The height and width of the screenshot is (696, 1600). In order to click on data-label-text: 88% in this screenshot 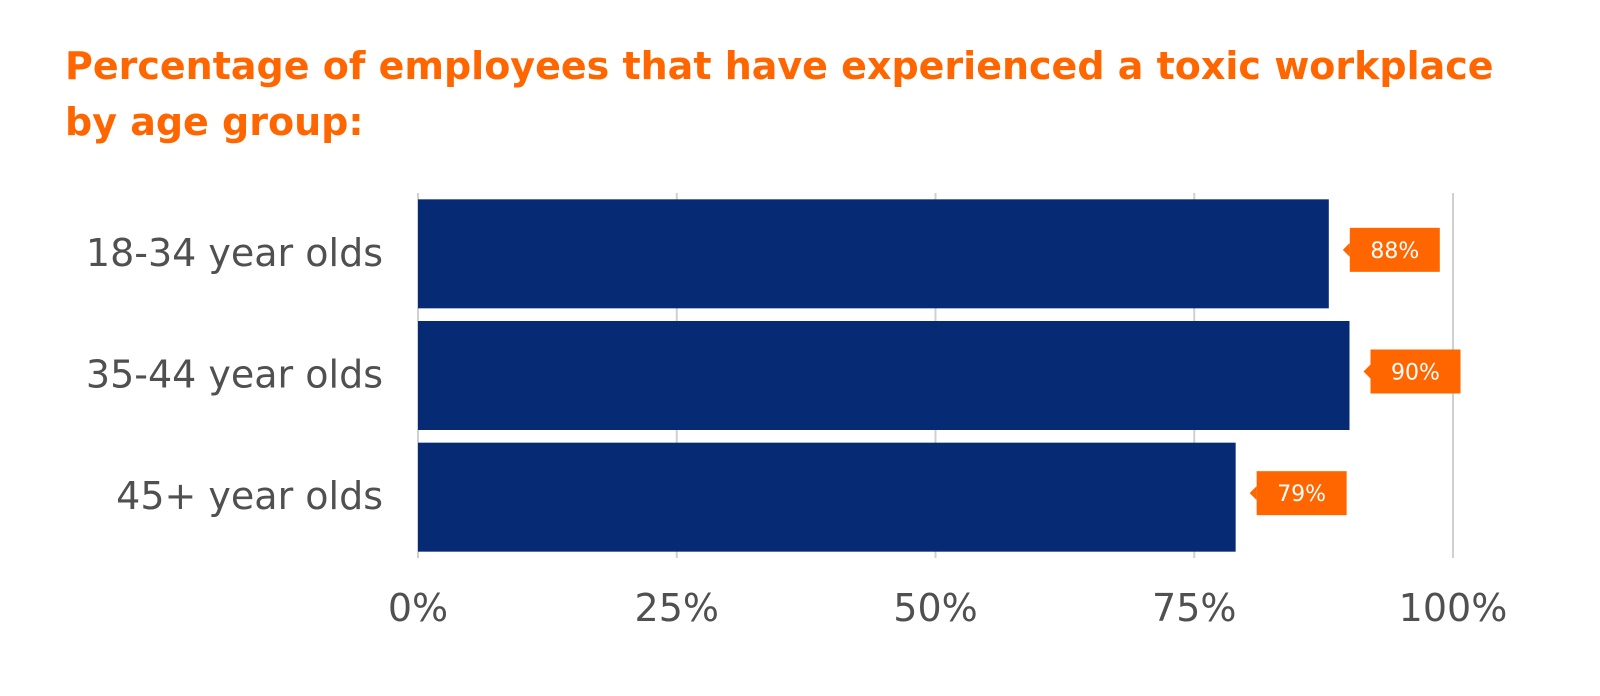, I will do `click(1394, 251)`.